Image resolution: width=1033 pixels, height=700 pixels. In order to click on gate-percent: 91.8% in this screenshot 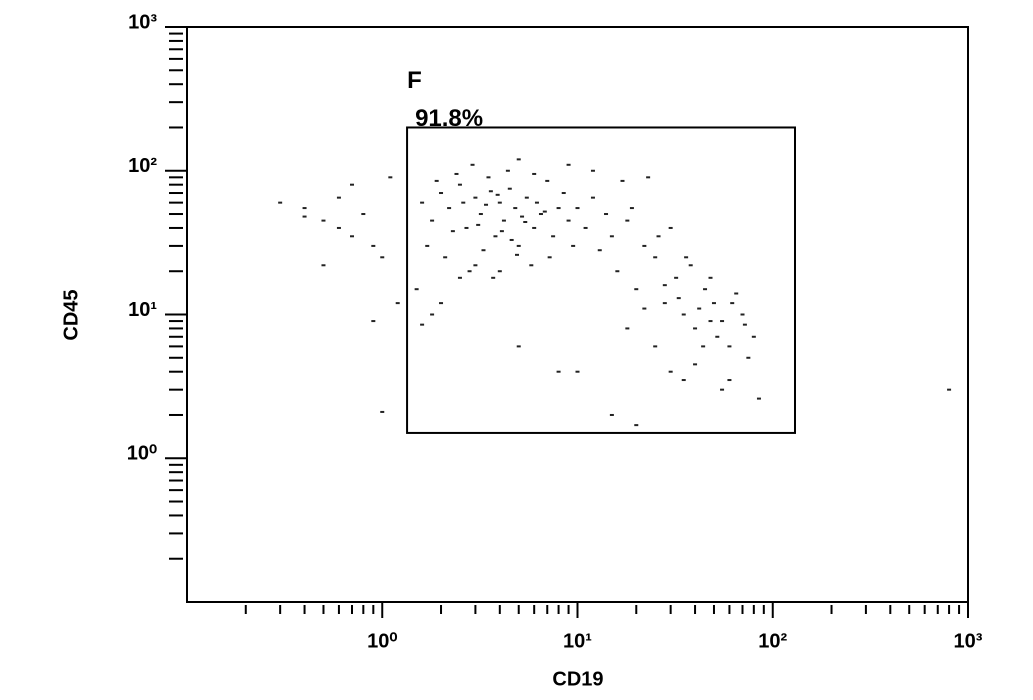, I will do `click(449, 118)`.